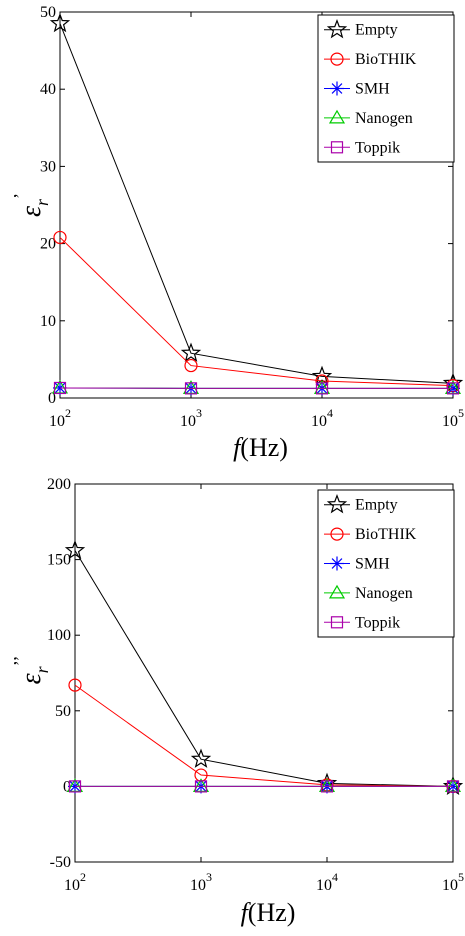 The width and height of the screenshot is (465, 936). Describe the element at coordinates (59, 484) in the screenshot. I see `y-tick-label: 200` at that location.